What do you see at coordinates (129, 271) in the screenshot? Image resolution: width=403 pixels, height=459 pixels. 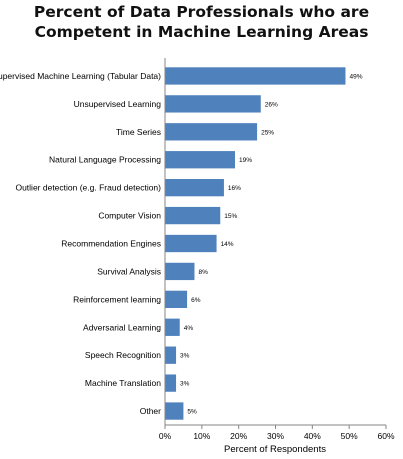 I see `category-label: Survival Analysis` at bounding box center [129, 271].